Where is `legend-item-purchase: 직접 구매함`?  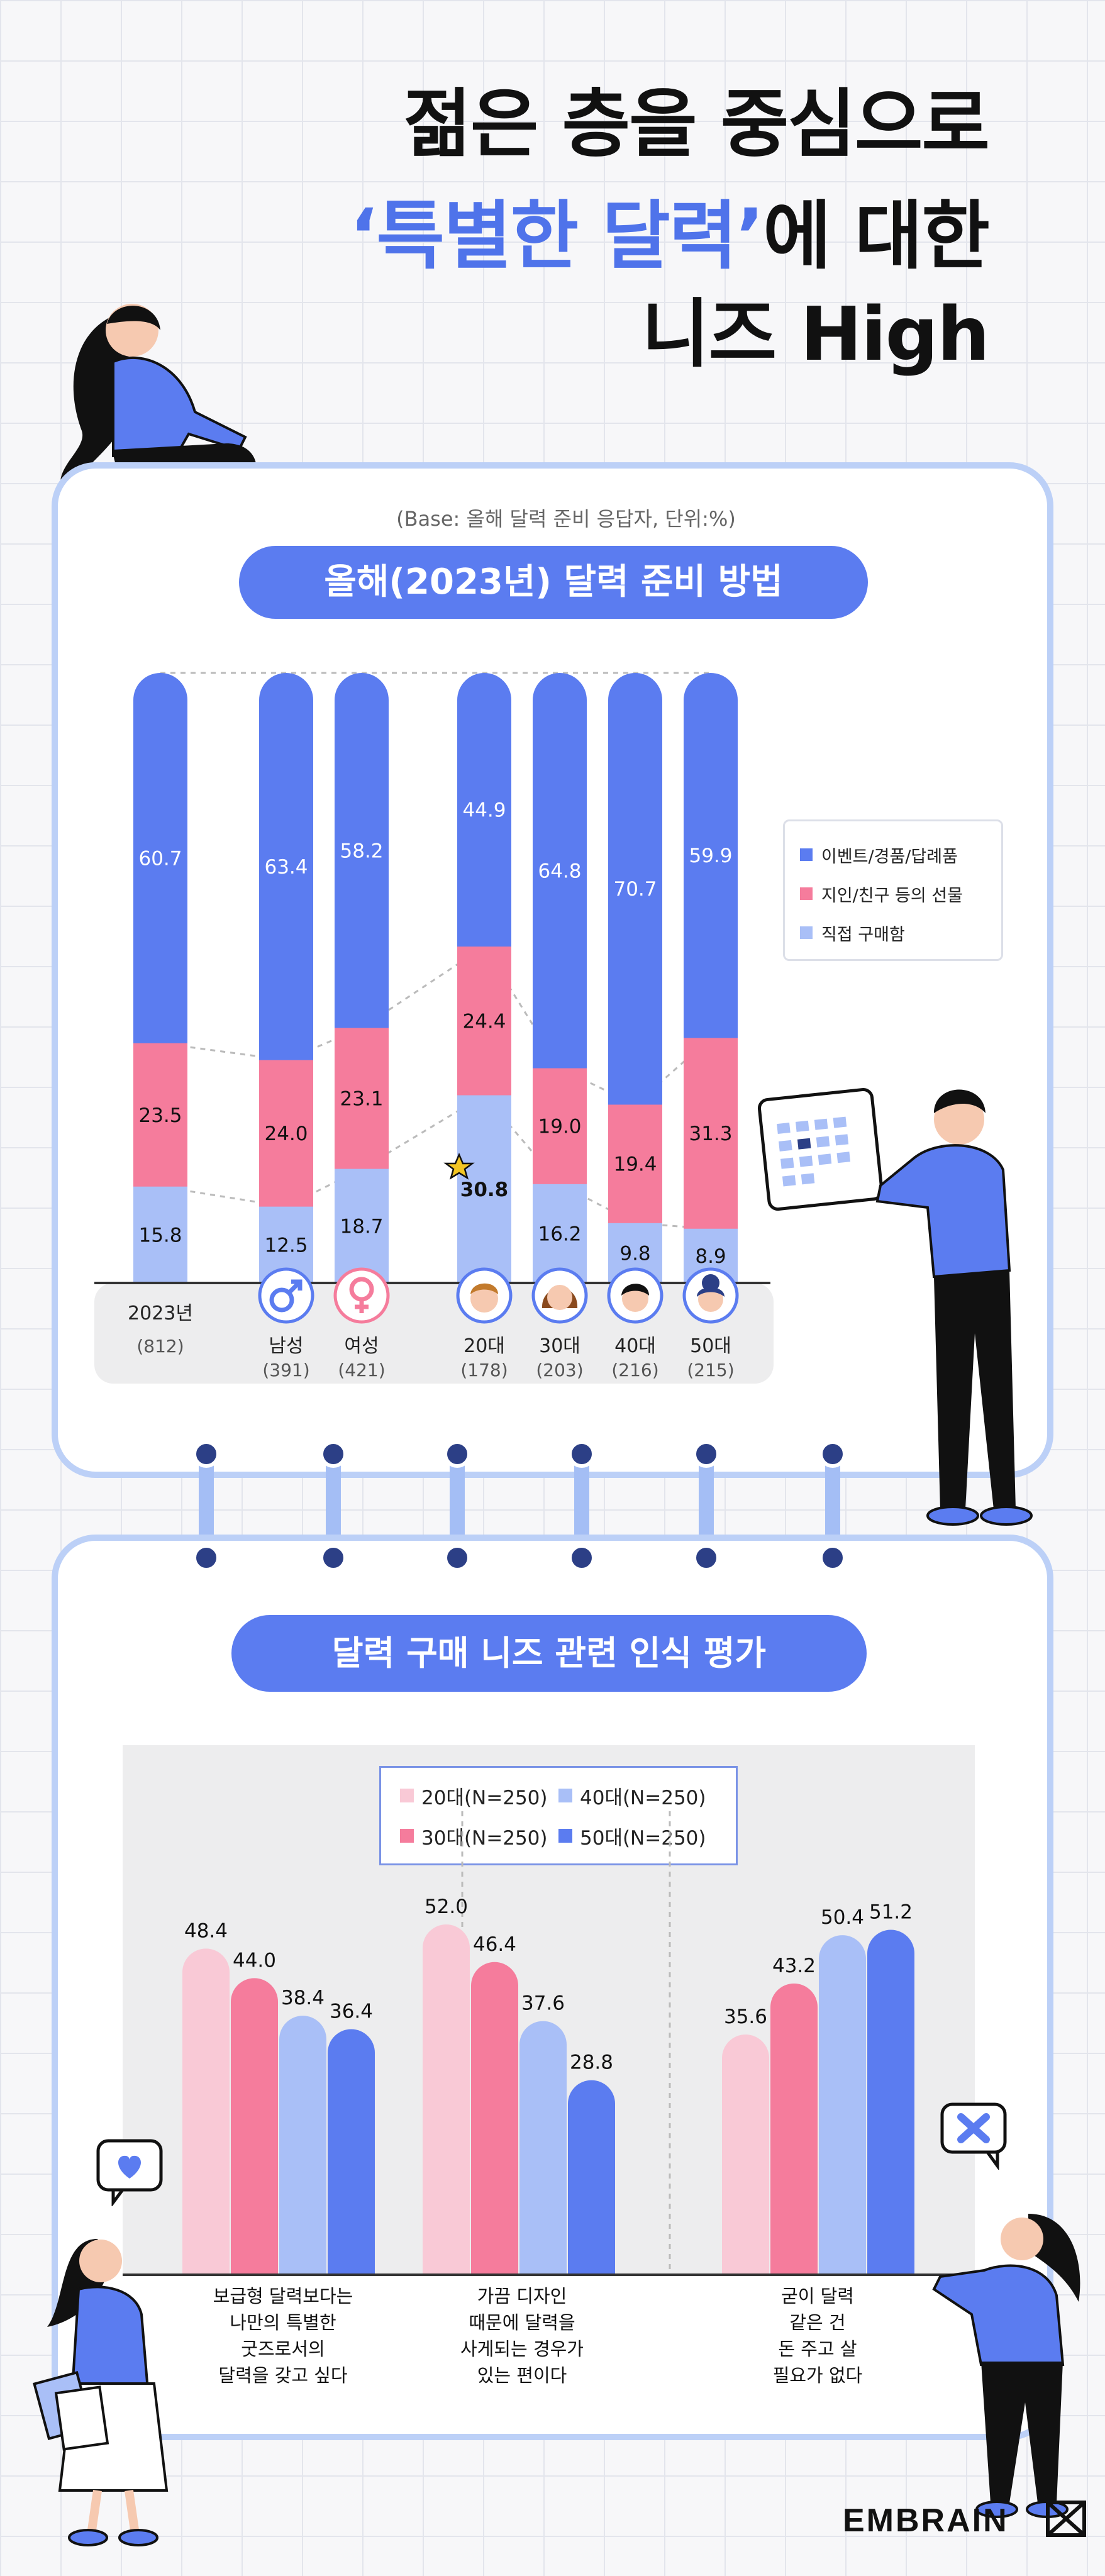
legend-item-purchase: 직접 구매함 is located at coordinates (893, 932).